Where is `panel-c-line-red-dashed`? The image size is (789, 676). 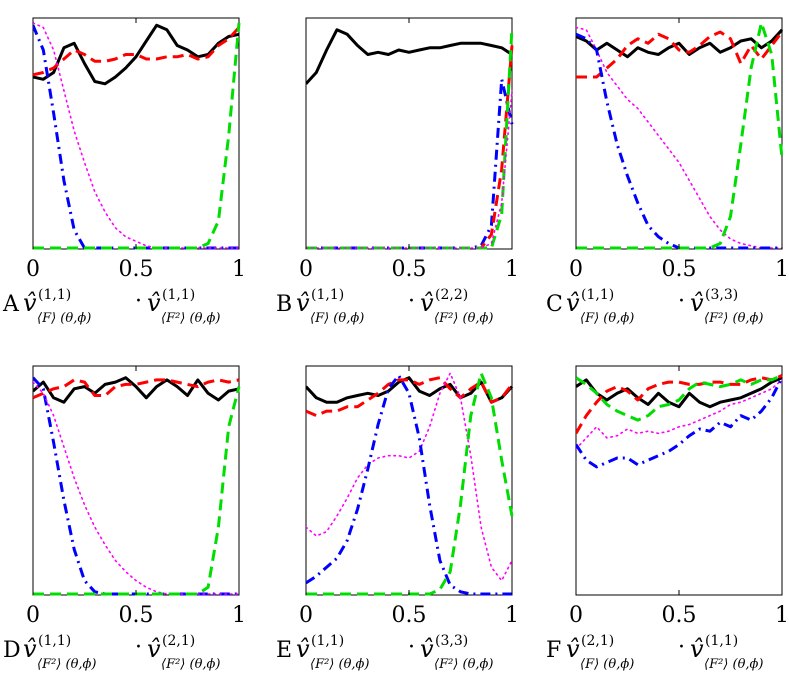 panel-c-line-red-dashed is located at coordinates (680, 54).